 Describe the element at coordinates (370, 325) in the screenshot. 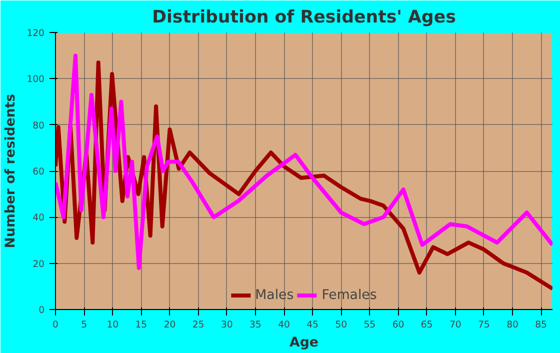

I see `x-tick-label: 55` at that location.